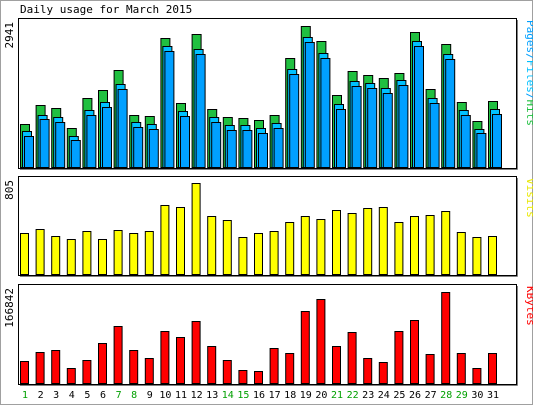  Describe the element at coordinates (446, 395) in the screenshot. I see `x-tick-label-day-28: 28` at that location.